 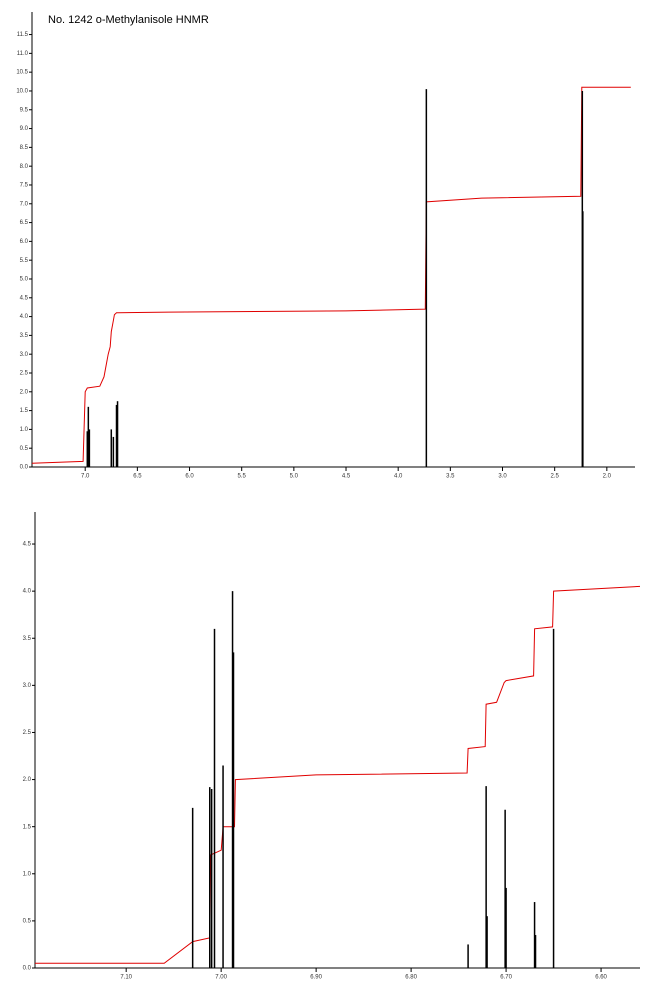 What do you see at coordinates (128, 20) in the screenshot?
I see `chart-title: No. 1242 o-Methylanisole HNMR` at bounding box center [128, 20].